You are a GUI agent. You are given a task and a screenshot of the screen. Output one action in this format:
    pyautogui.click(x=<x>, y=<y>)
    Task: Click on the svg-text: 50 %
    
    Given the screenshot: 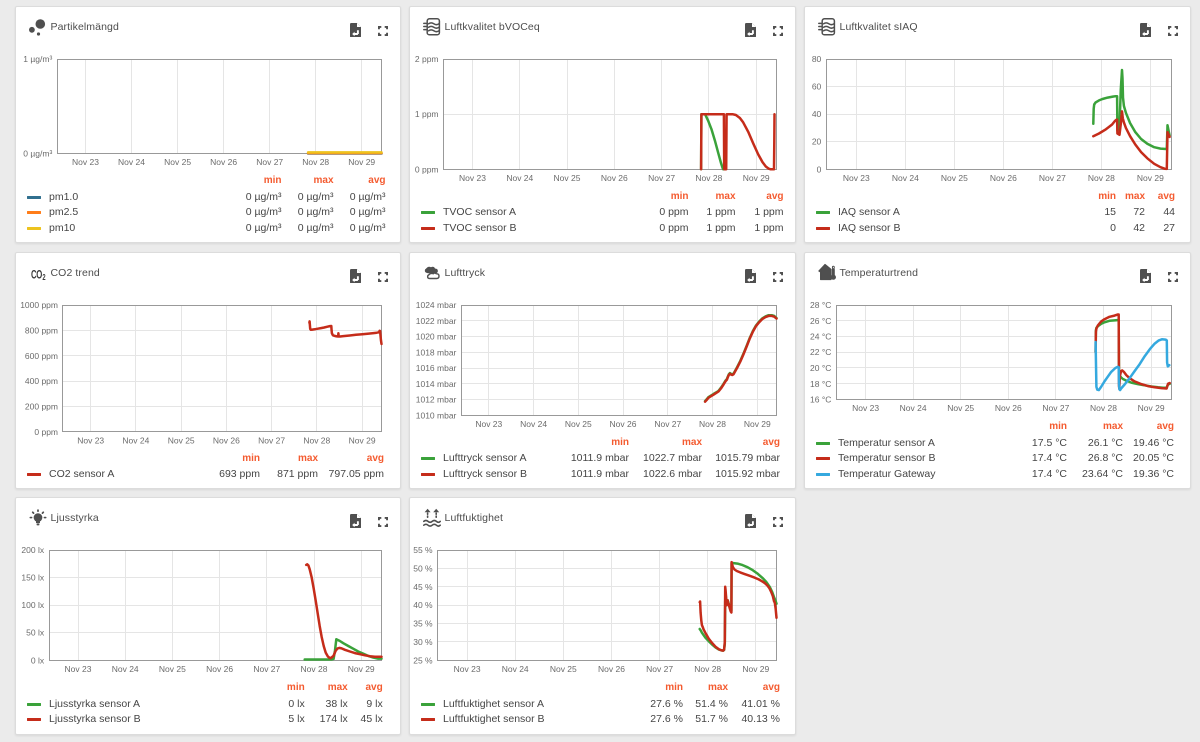 What is the action you would take?
    pyautogui.click(x=423, y=569)
    